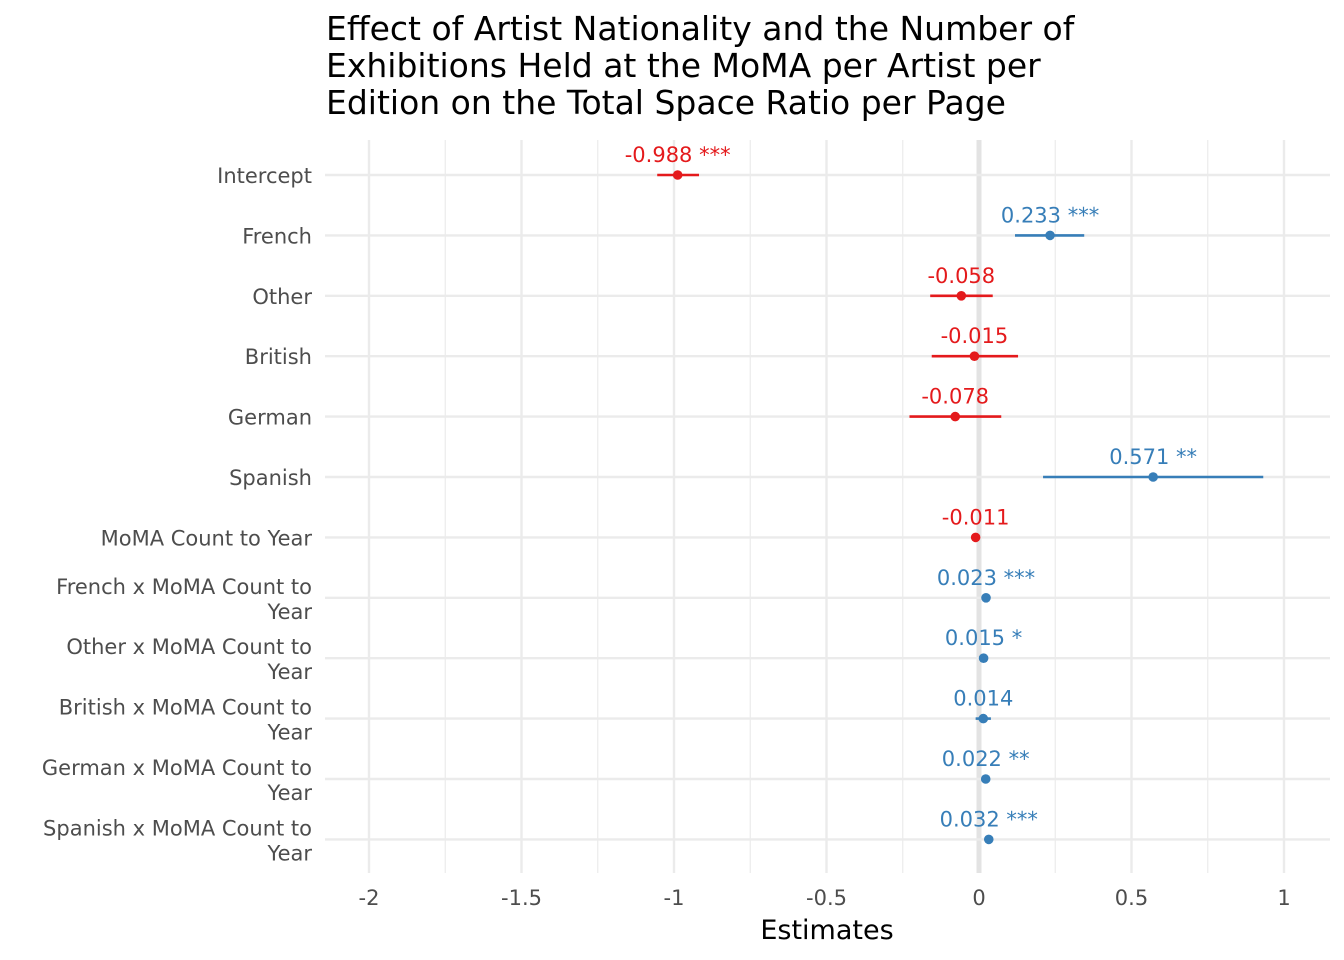  Describe the element at coordinates (976, 517) in the screenshot. I see `estimate-label: -0.011` at that location.